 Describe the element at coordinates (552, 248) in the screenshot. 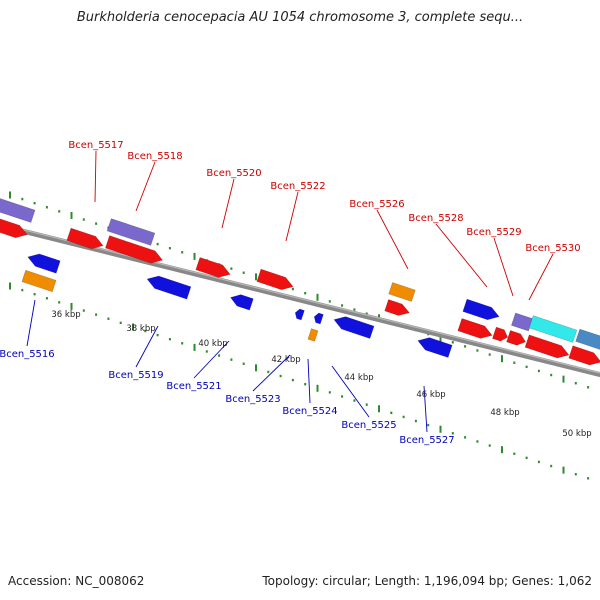

I see `upper-gene-label: Bcen_5530` at that location.